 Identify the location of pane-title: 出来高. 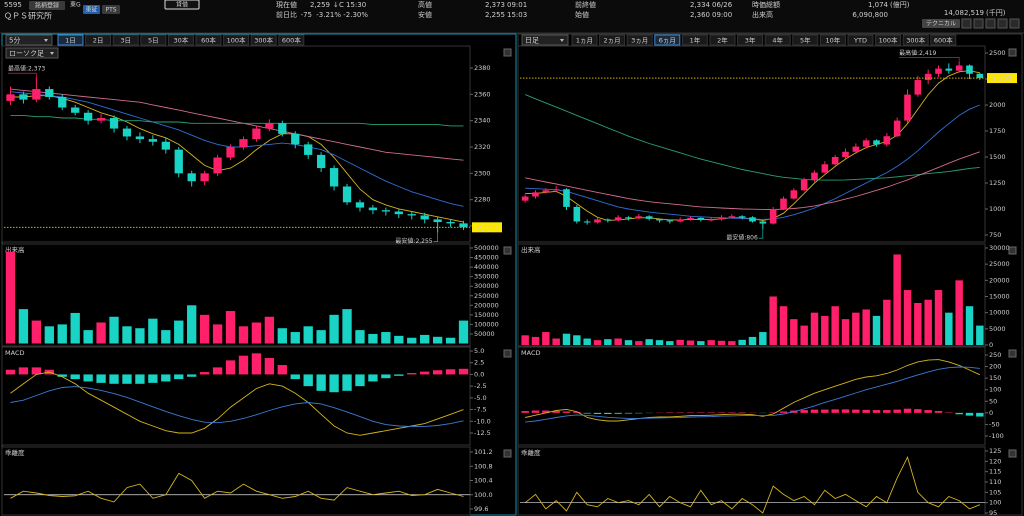
(15, 249).